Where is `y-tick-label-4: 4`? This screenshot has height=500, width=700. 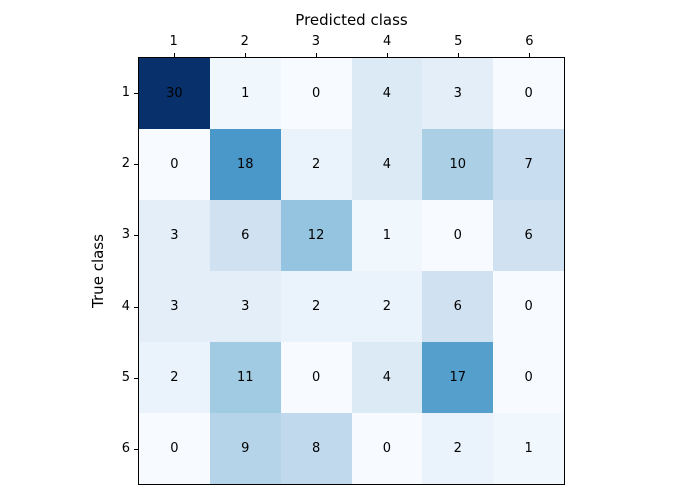
y-tick-label-4: 4 is located at coordinates (125, 306).